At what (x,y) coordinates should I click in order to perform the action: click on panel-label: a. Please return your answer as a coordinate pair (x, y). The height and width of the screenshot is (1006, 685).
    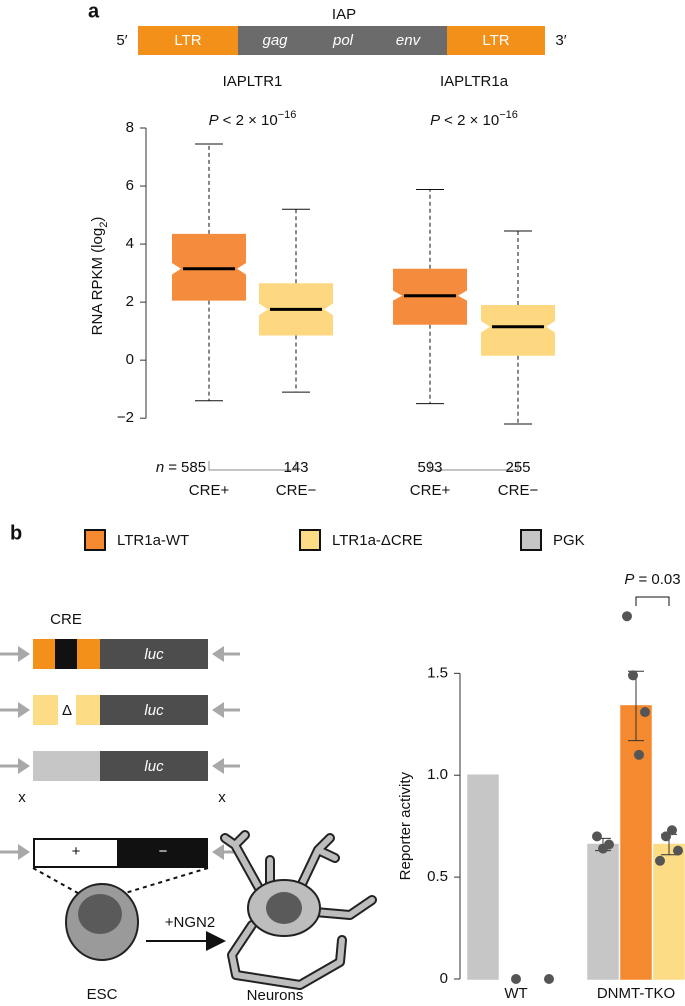
    Looking at the image, I should click on (94, 11).